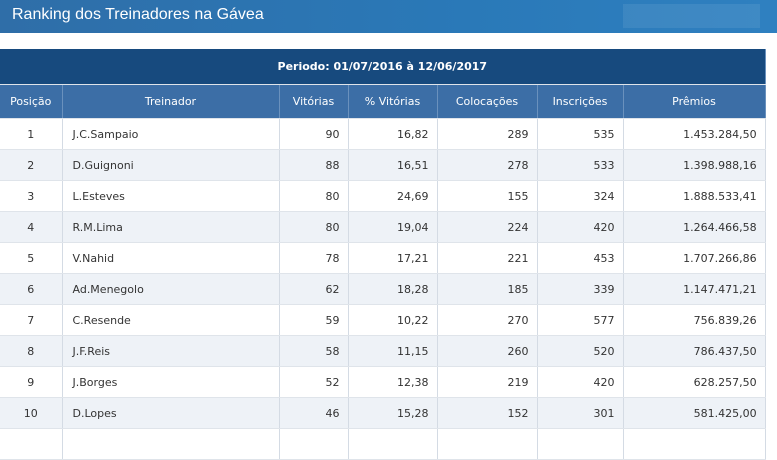 The height and width of the screenshot is (460, 777). I want to click on cell: 18,28, so click(393, 289).